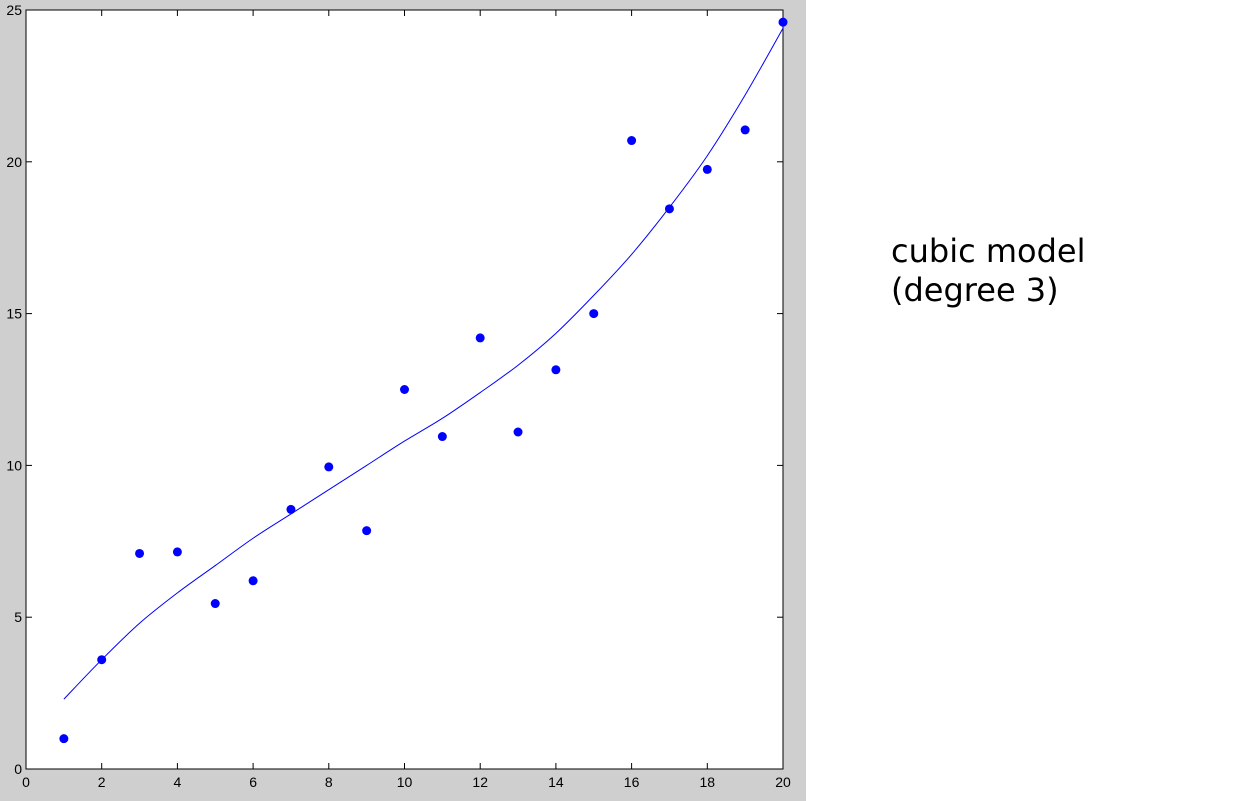 This screenshot has width=1250, height=801. Describe the element at coordinates (14, 465) in the screenshot. I see `y-tick-label: 10` at that location.